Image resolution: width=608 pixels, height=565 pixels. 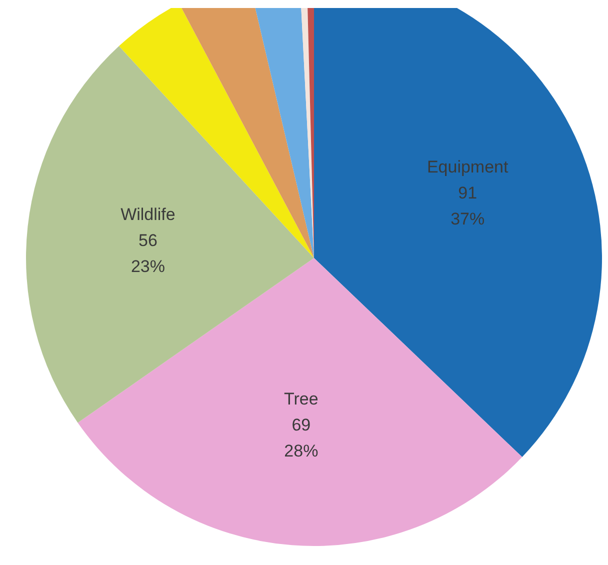 What do you see at coordinates (148, 214) in the screenshot?
I see `slice-label: Wildlife` at bounding box center [148, 214].